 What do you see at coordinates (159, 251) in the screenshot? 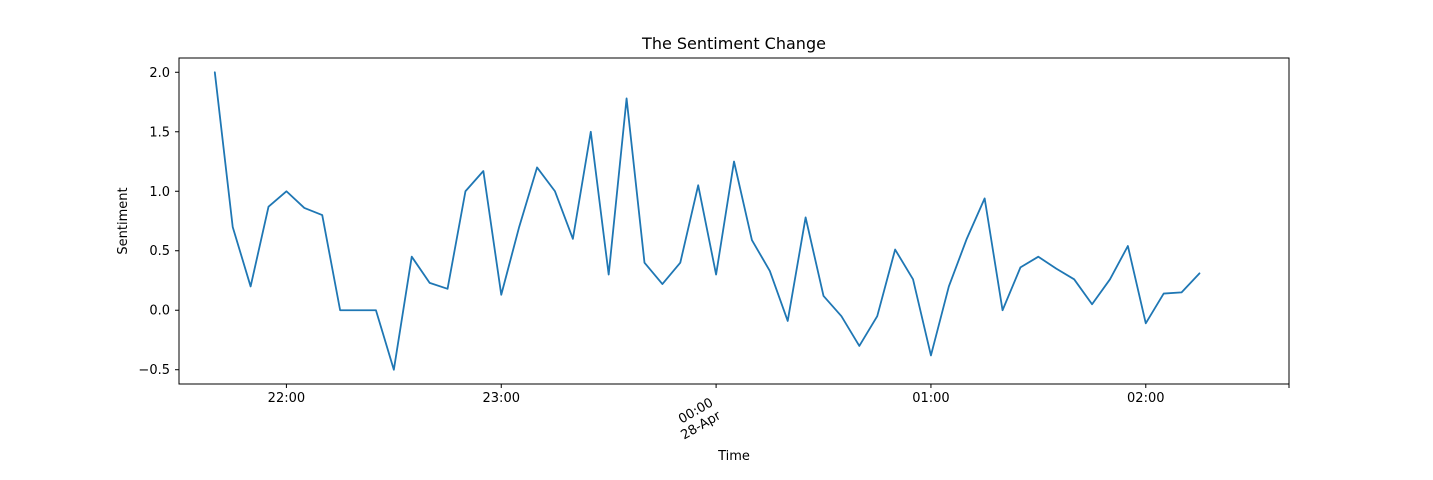
I see `y-tick-label: 0.5` at bounding box center [159, 251].